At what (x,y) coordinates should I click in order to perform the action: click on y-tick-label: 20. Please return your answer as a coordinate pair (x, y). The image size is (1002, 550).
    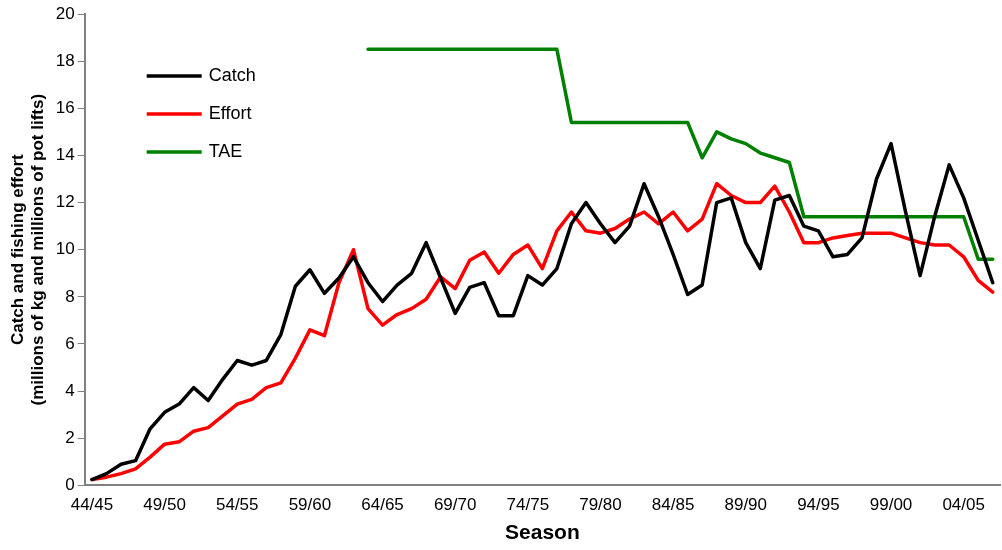
    Looking at the image, I should click on (65, 13).